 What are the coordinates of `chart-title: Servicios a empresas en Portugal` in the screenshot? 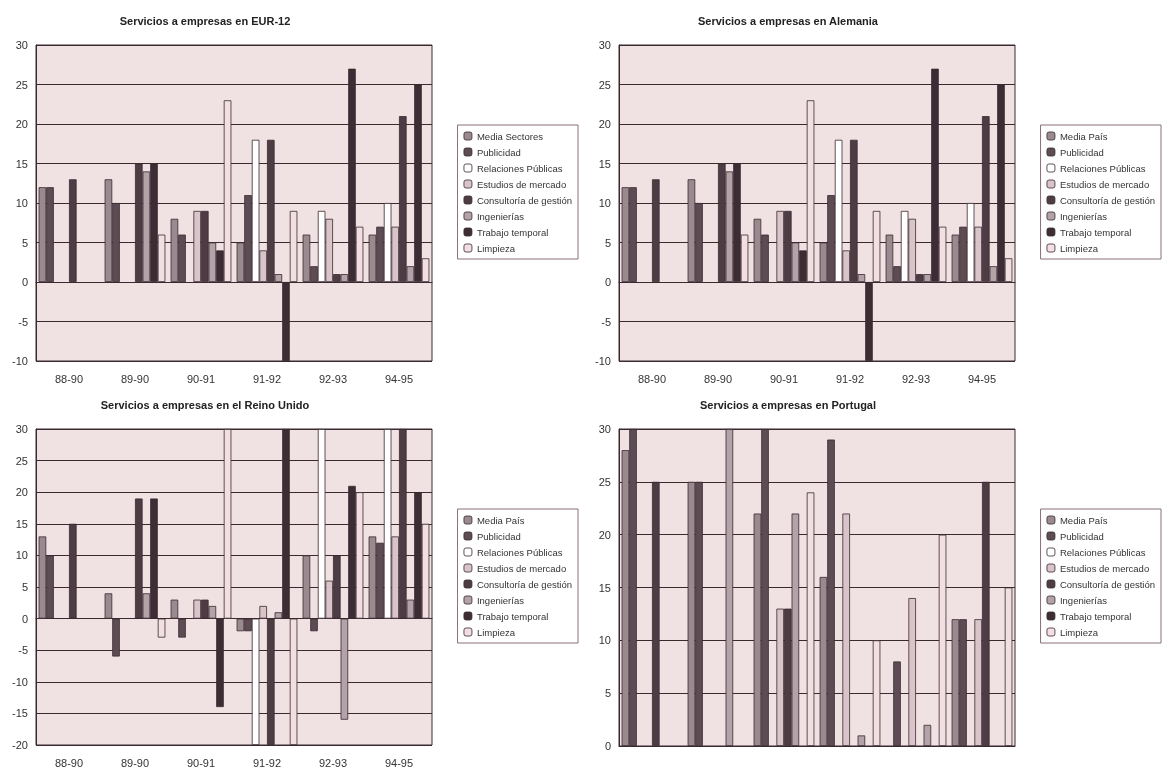 It's located at (788, 404).